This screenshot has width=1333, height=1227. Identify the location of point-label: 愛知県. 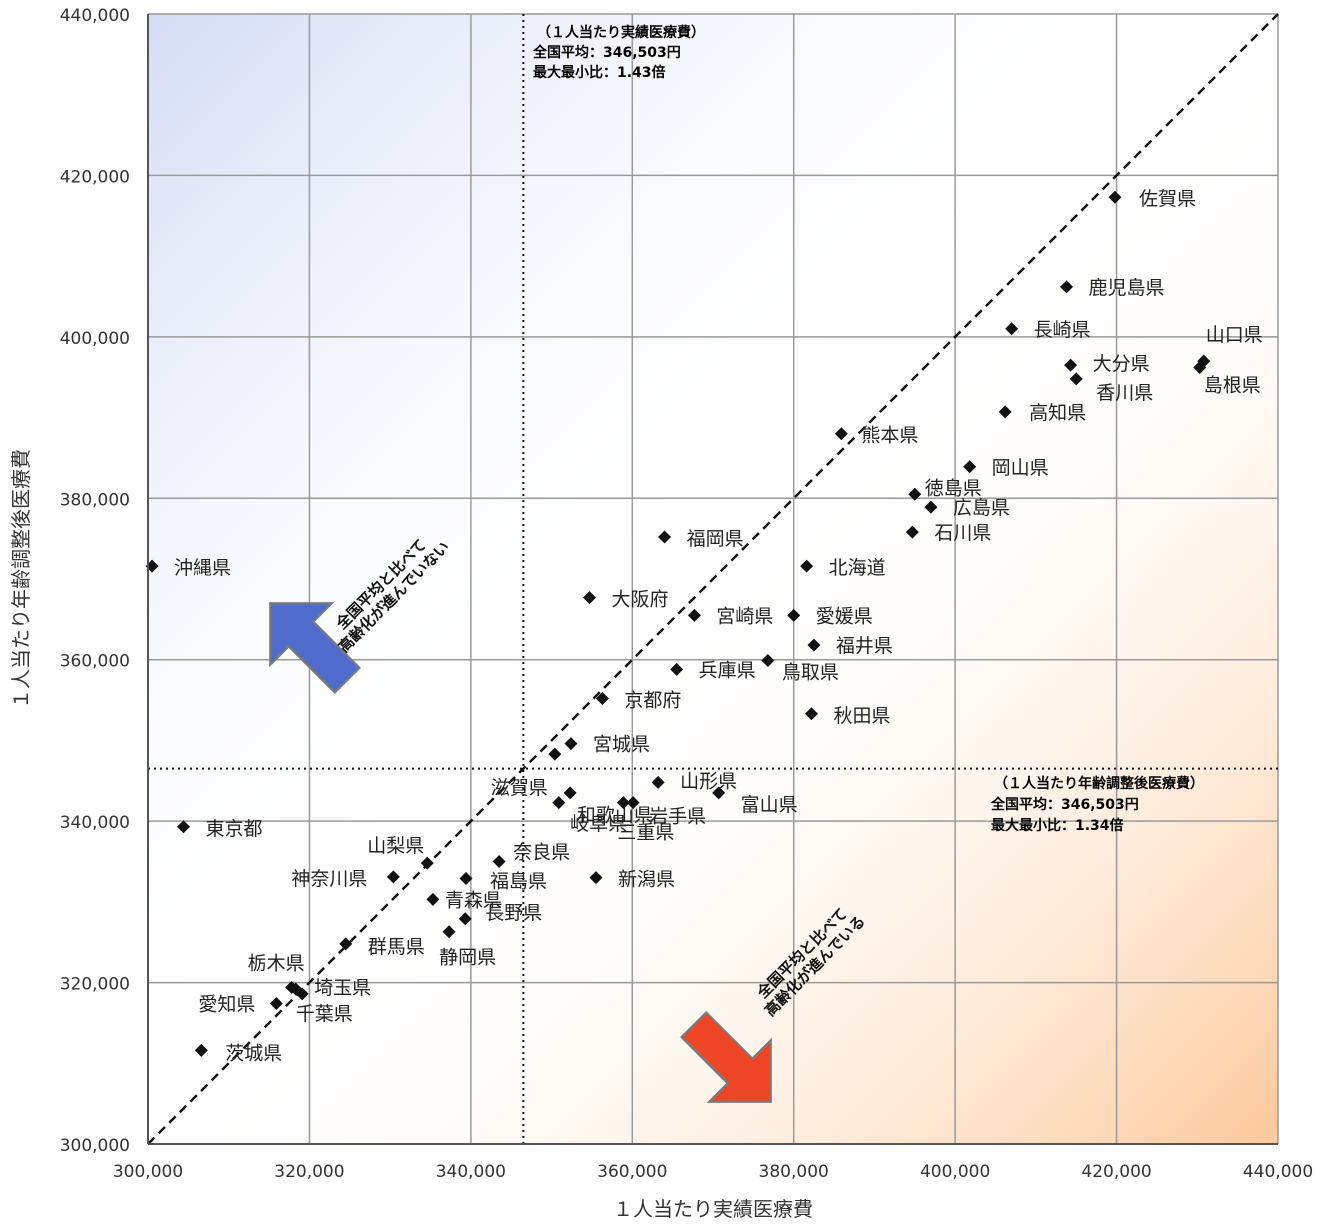
(226, 1005).